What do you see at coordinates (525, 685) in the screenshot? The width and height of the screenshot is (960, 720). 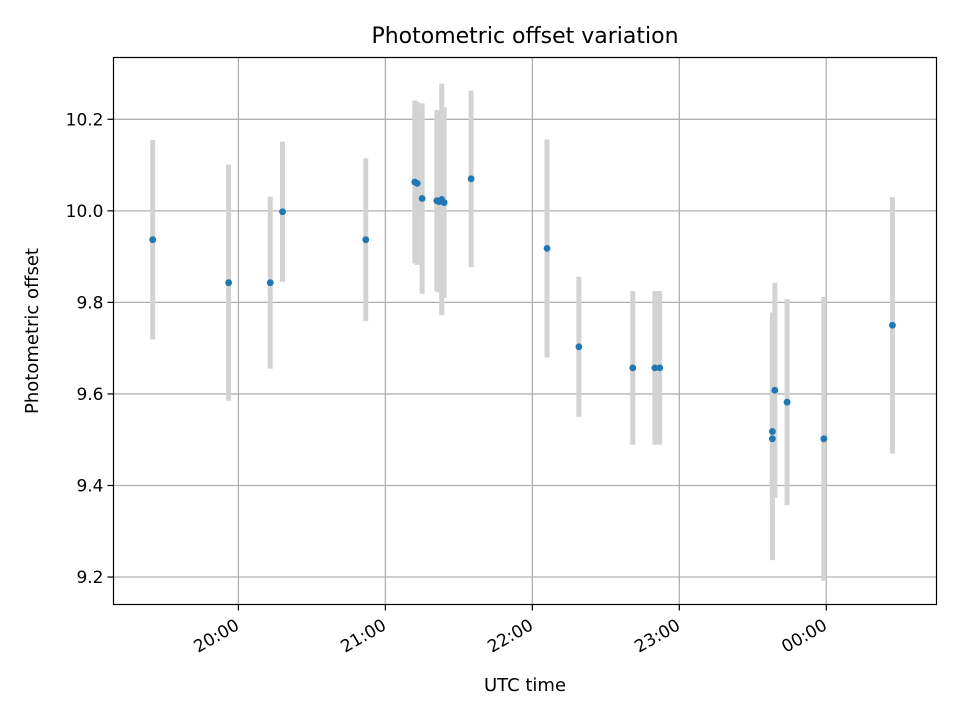 I see `x-axis-label: UTC time` at bounding box center [525, 685].